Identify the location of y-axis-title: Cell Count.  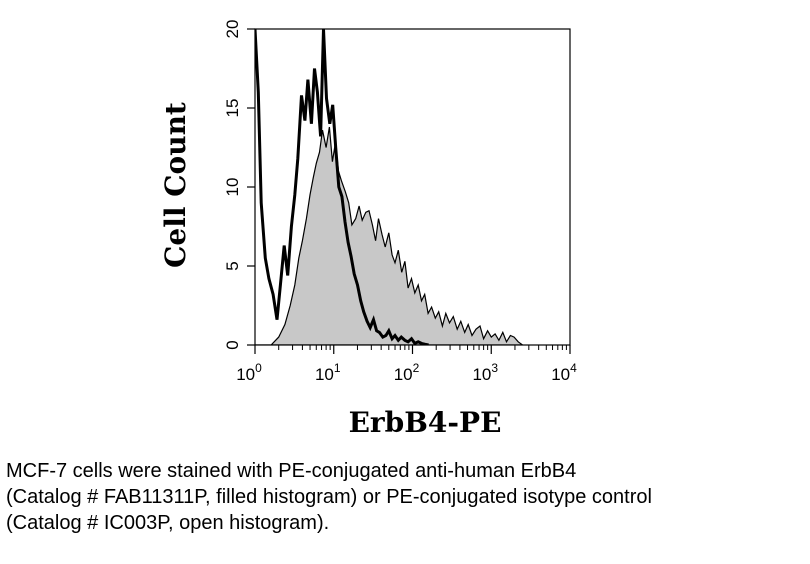
(175, 185).